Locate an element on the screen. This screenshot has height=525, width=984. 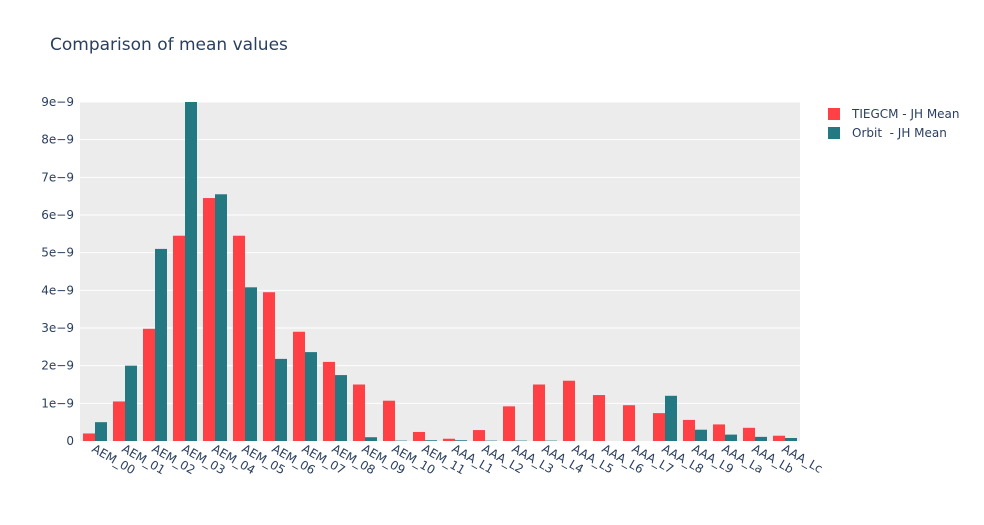
bar-tiegcm-aaa_l6 is located at coordinates (599, 418).